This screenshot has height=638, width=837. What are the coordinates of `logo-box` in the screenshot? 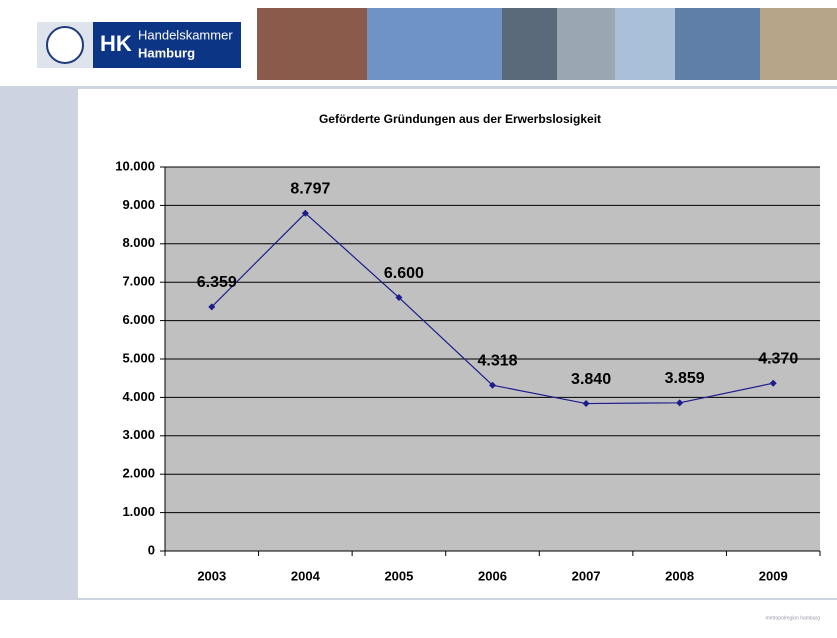 It's located at (167, 45).